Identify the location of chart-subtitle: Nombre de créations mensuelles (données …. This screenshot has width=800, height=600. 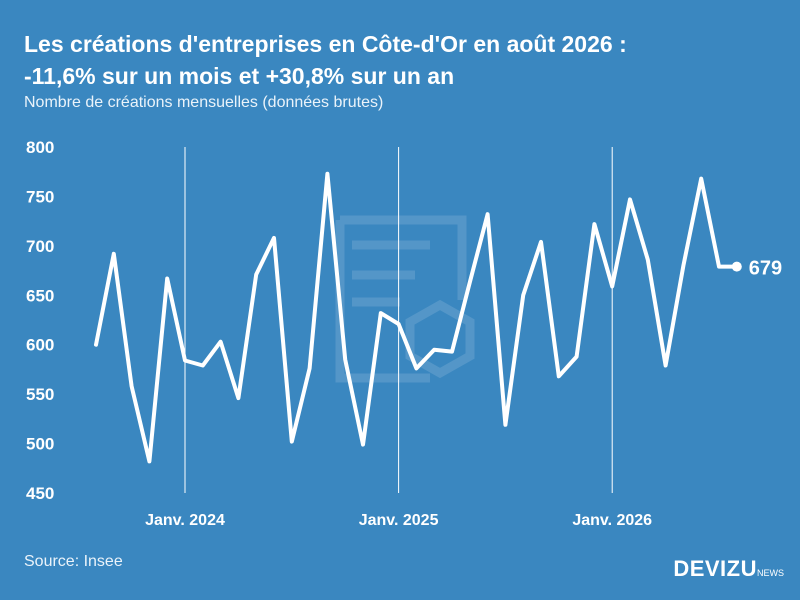
(204, 102).